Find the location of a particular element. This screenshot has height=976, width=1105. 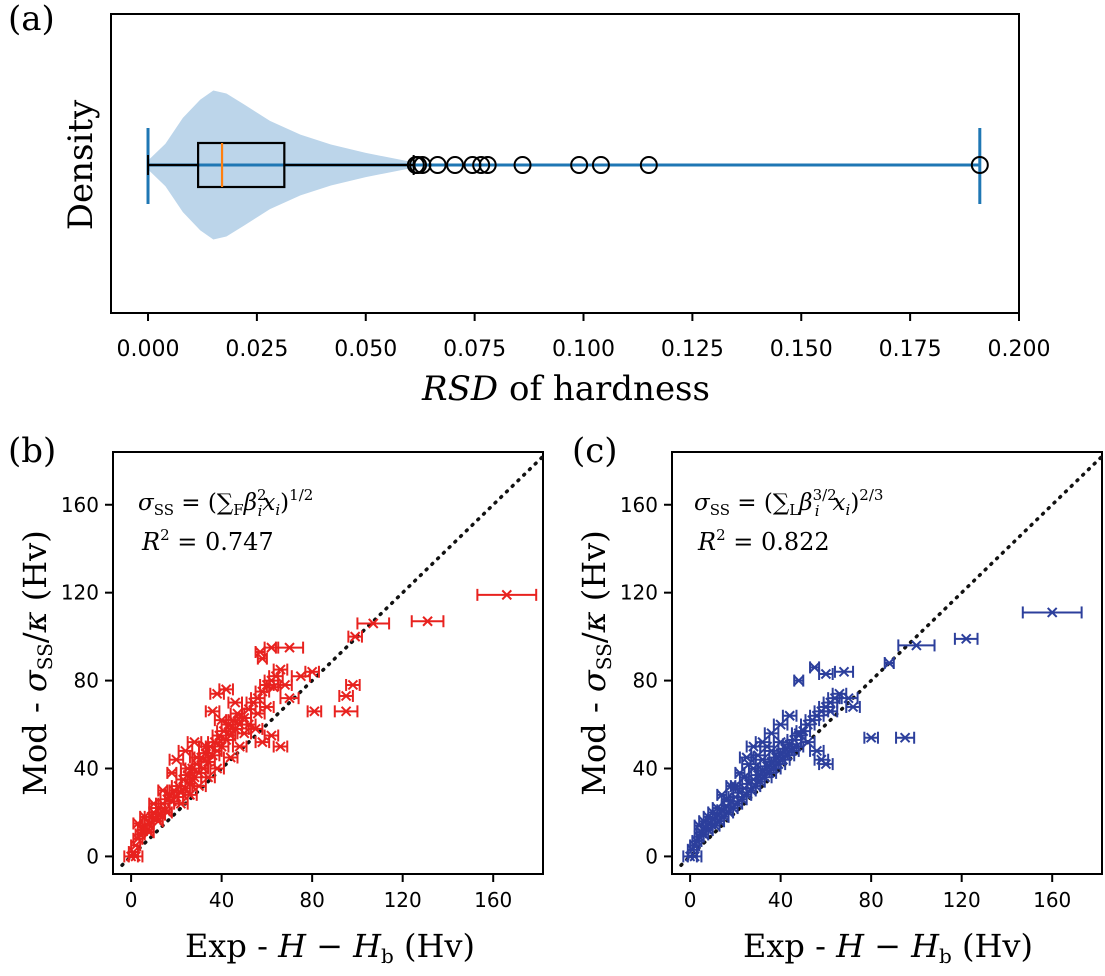

panel-b-xlabel: Exp - H − Hb (Hv) is located at coordinates (330, 947).